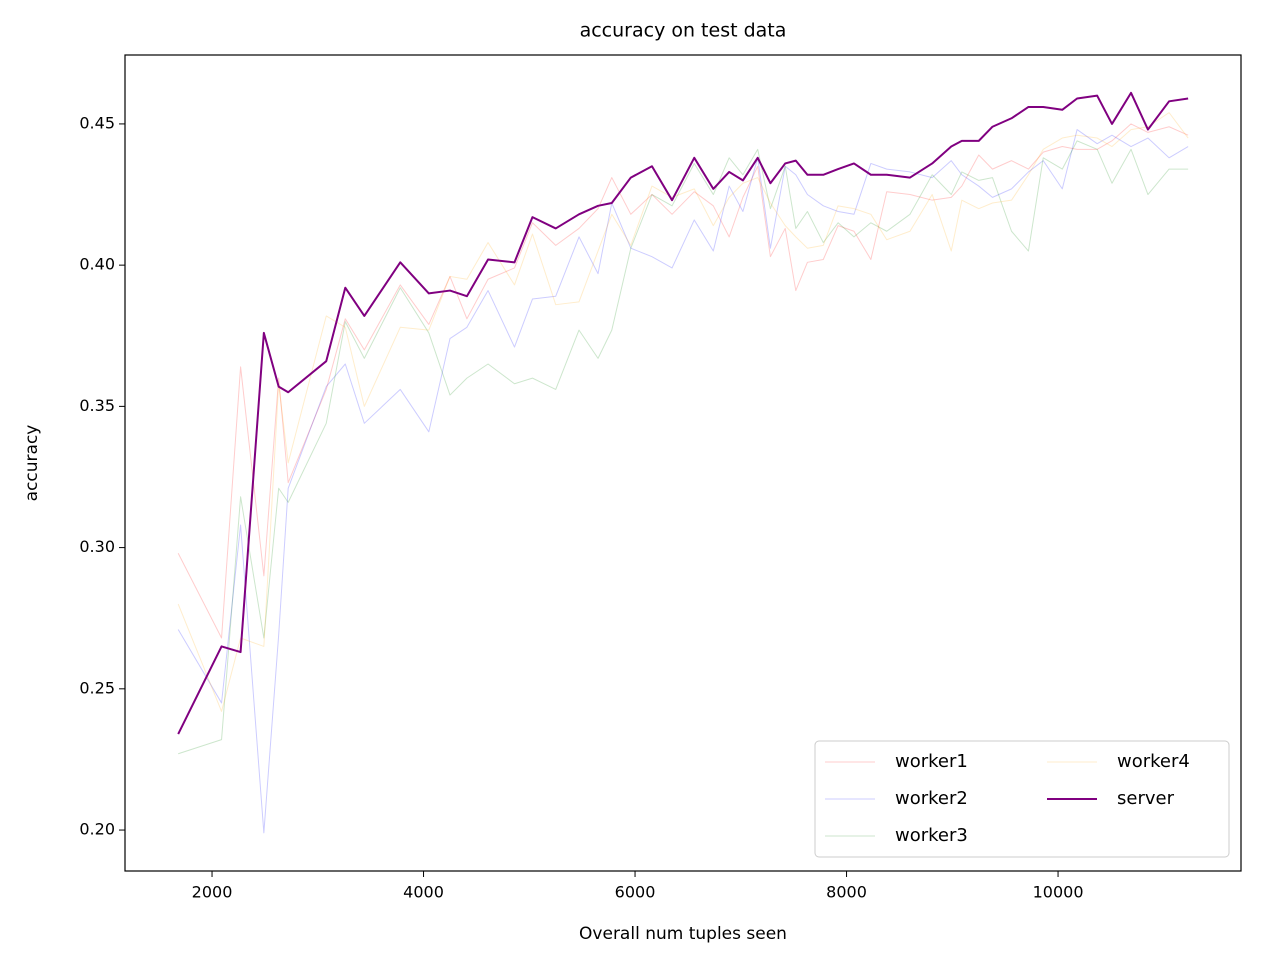 The width and height of the screenshot is (1262, 964). Describe the element at coordinates (97, 829) in the screenshot. I see `y-tick-label: 0.20` at that location.